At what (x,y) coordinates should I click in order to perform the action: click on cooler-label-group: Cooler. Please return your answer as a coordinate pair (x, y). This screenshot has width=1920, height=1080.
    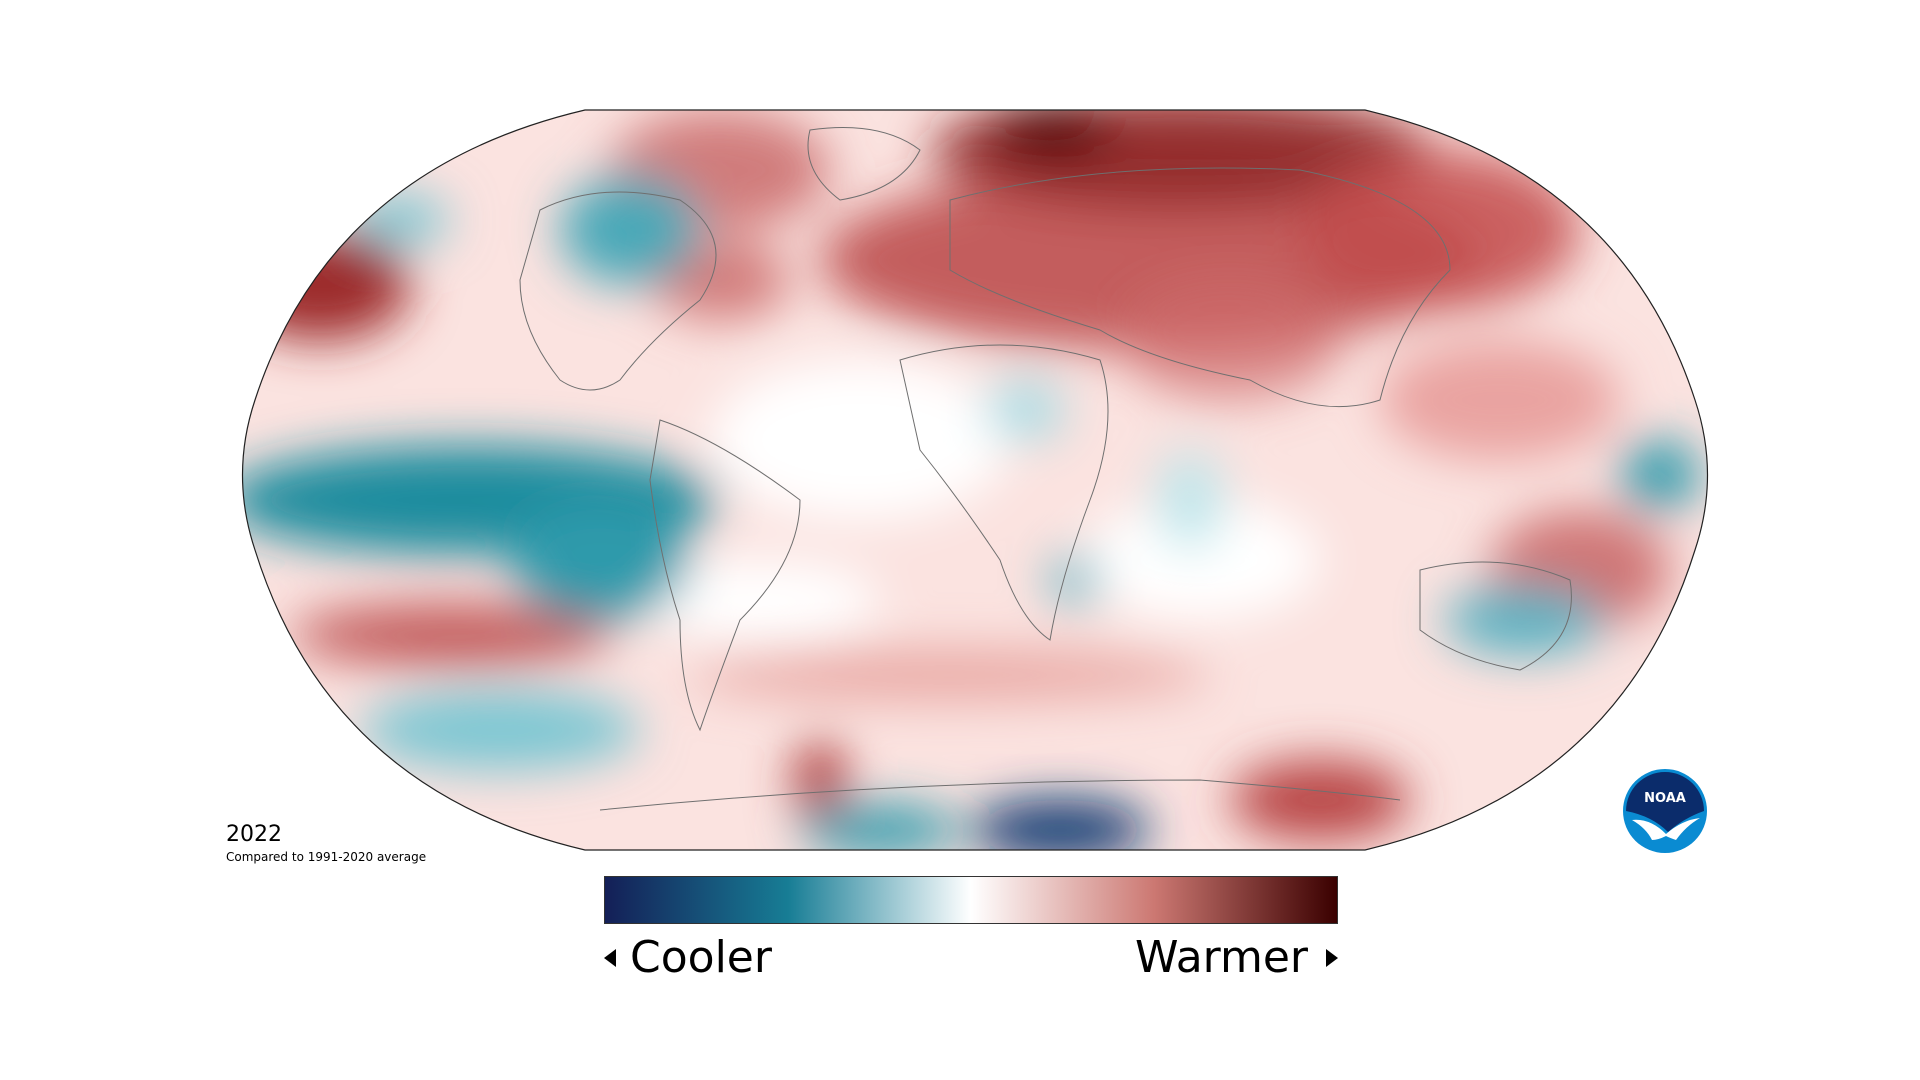
    Looking at the image, I should click on (688, 958).